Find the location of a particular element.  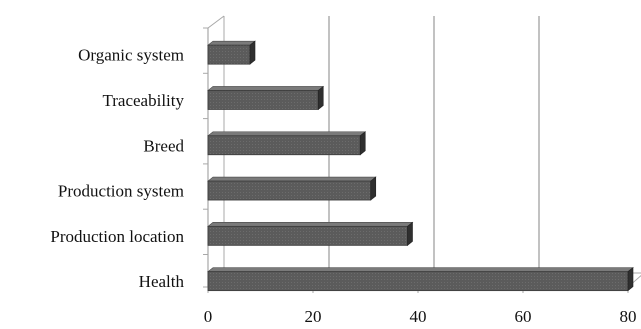

category-label-4: Production location is located at coordinates (117, 236).